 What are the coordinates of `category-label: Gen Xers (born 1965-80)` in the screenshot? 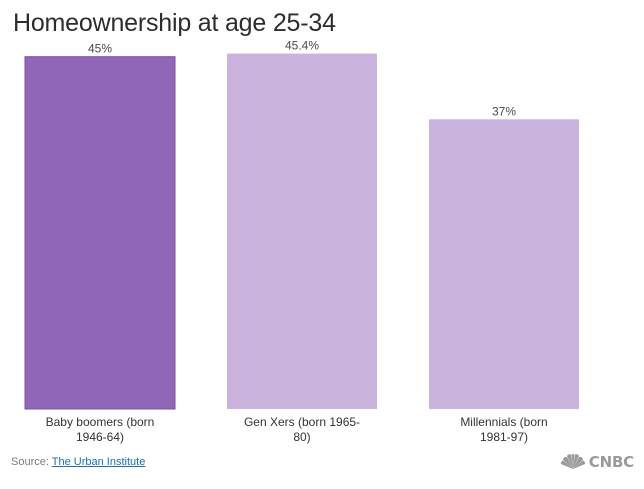 It's located at (302, 429).